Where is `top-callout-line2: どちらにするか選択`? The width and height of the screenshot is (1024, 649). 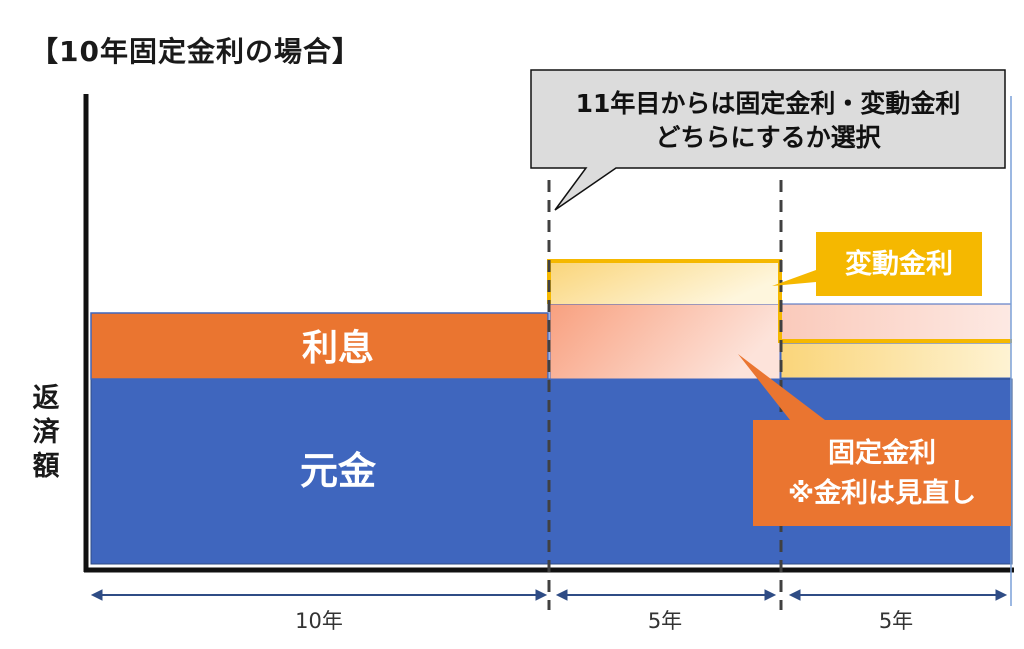
top-callout-line2: どちらにするか選択 is located at coordinates (768, 137).